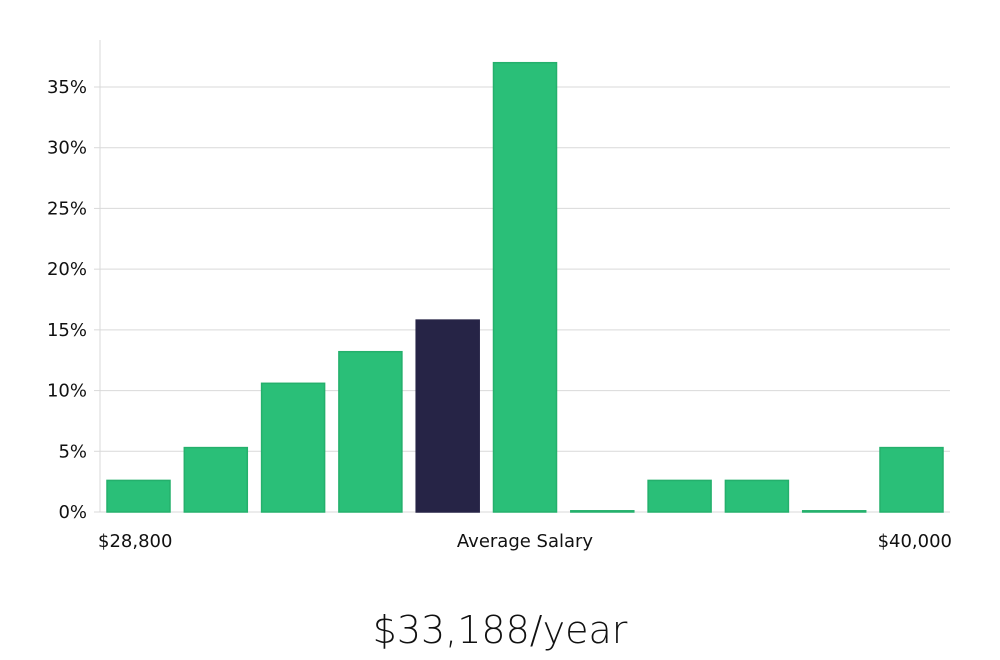 The height and width of the screenshot is (660, 1000). What do you see at coordinates (97, 276) in the screenshot?
I see `y-axis` at bounding box center [97, 276].